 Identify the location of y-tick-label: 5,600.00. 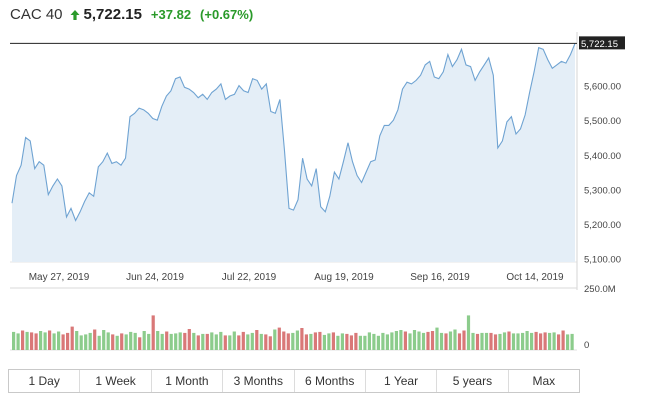
(602, 87).